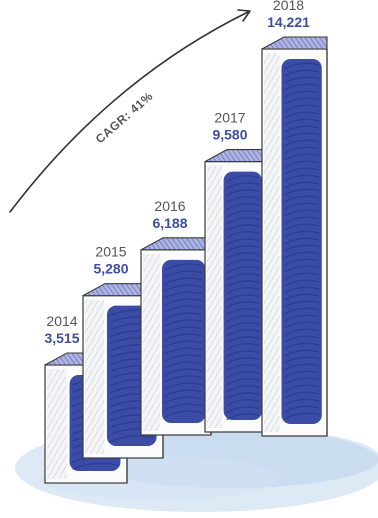 This screenshot has width=378, height=518. What do you see at coordinates (124, 117) in the screenshot?
I see `cagr-annotation: CAGR: 41%` at bounding box center [124, 117].